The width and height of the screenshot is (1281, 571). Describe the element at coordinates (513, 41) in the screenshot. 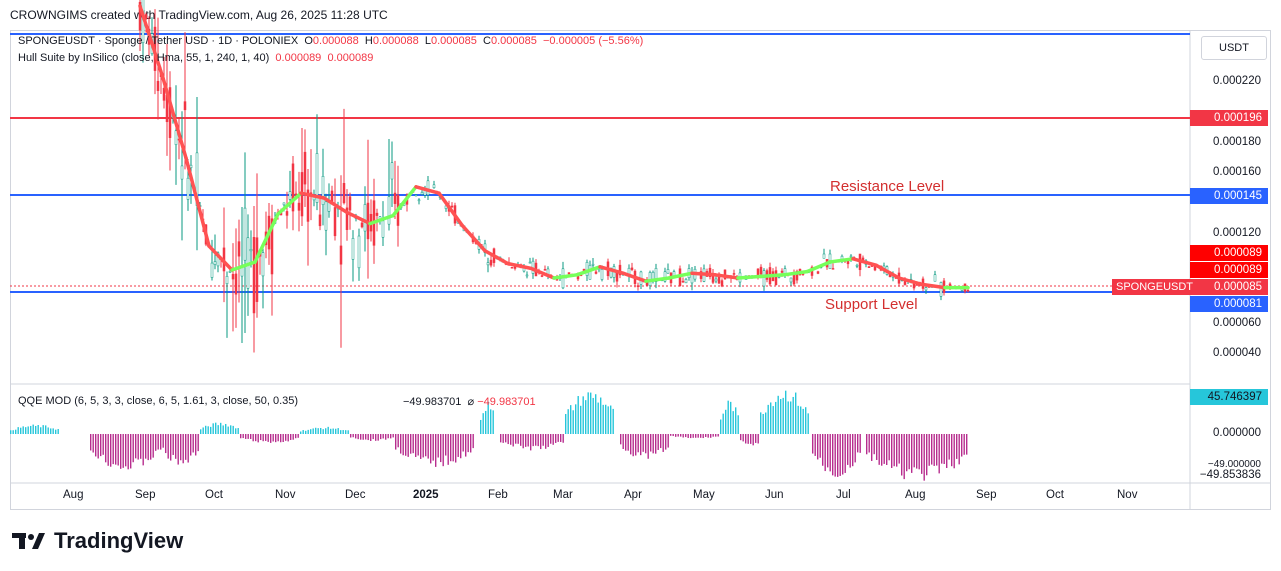

I see `close-value: 0.000085` at that location.